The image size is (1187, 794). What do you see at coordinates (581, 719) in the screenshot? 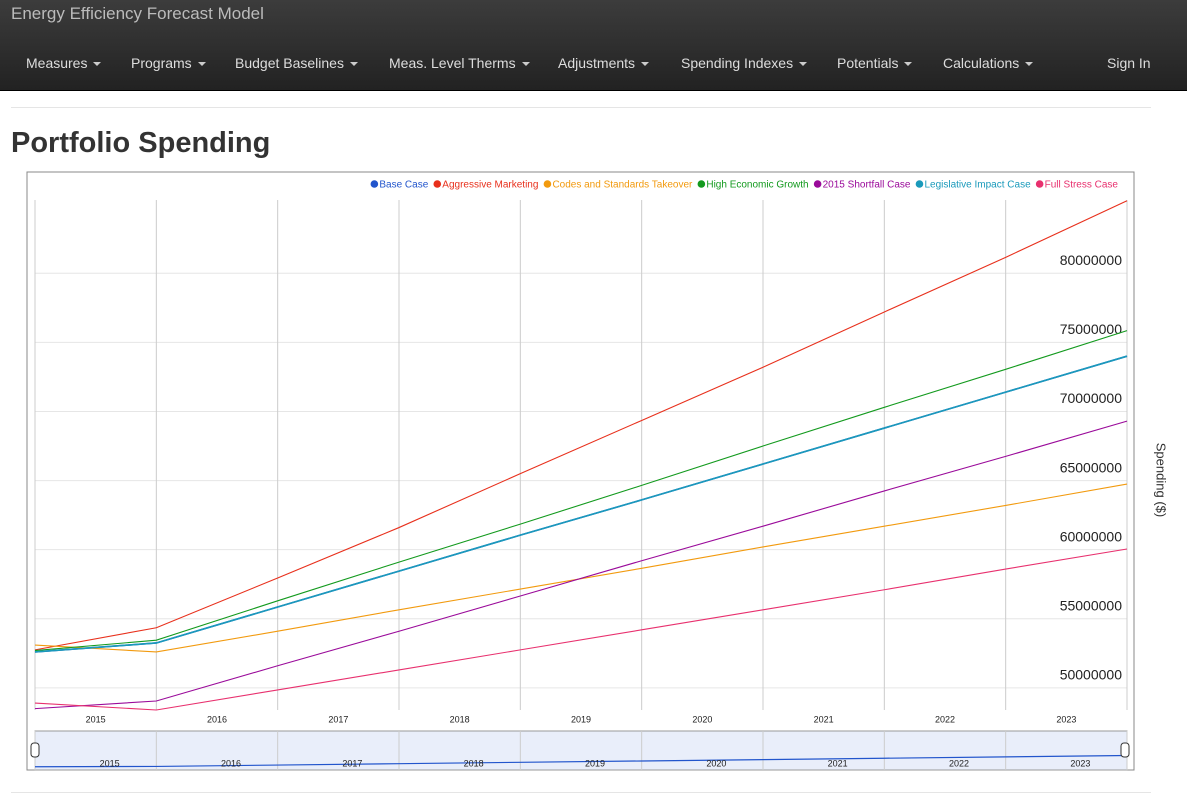
I see `x-tick-label: 2019` at bounding box center [581, 719].